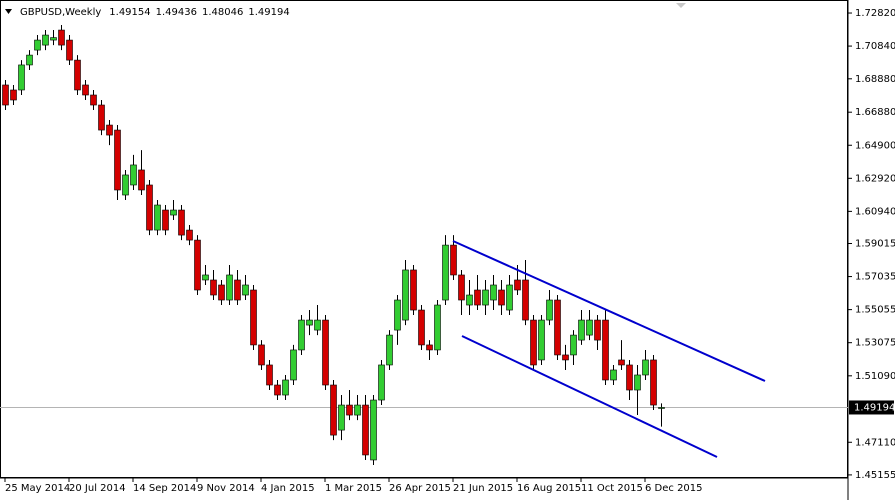 This screenshot has width=895, height=500. I want to click on y-tick-label: 1.72820, so click(875, 13).